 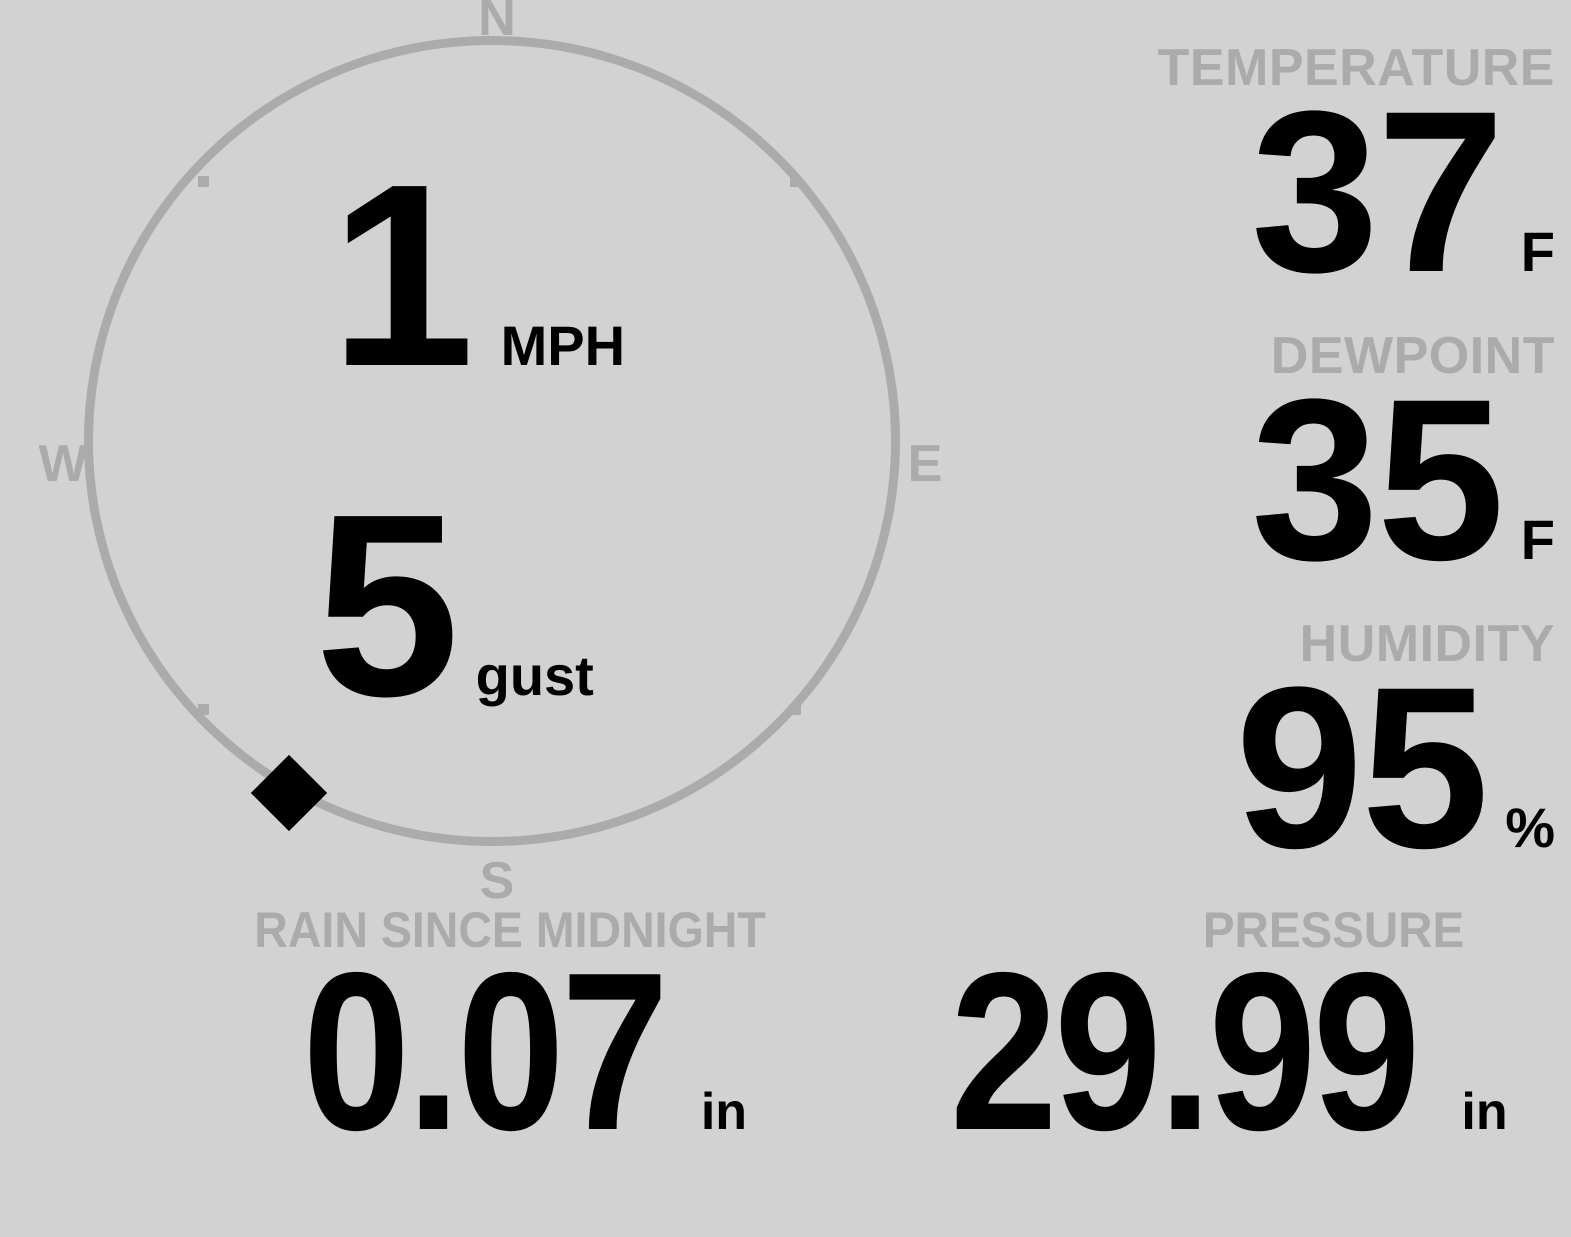 I want to click on metric-dewpoint: DEWPOINT 35 F, so click(x=1277, y=467).